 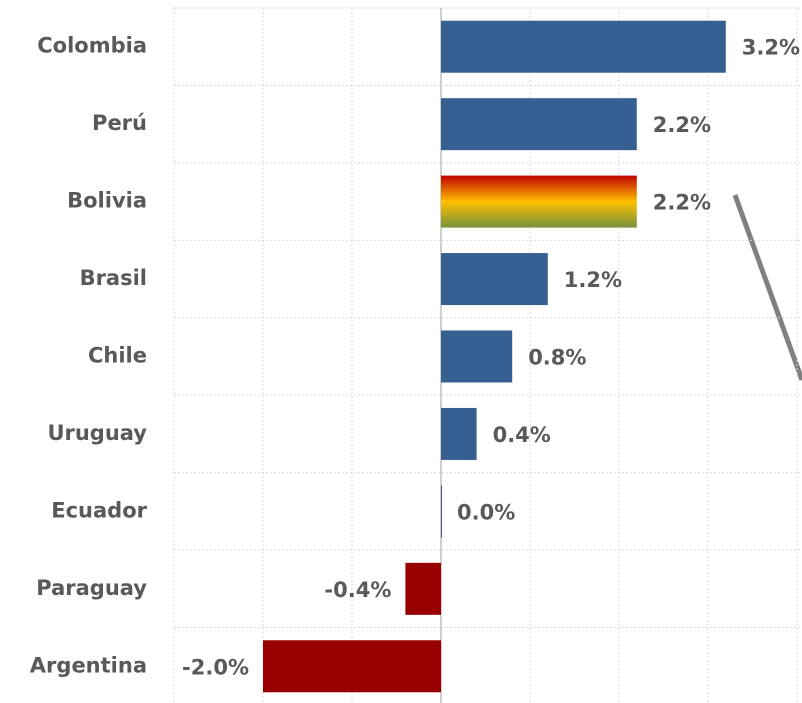 What do you see at coordinates (107, 201) in the screenshot?
I see `category-label: Bolivia` at bounding box center [107, 201].